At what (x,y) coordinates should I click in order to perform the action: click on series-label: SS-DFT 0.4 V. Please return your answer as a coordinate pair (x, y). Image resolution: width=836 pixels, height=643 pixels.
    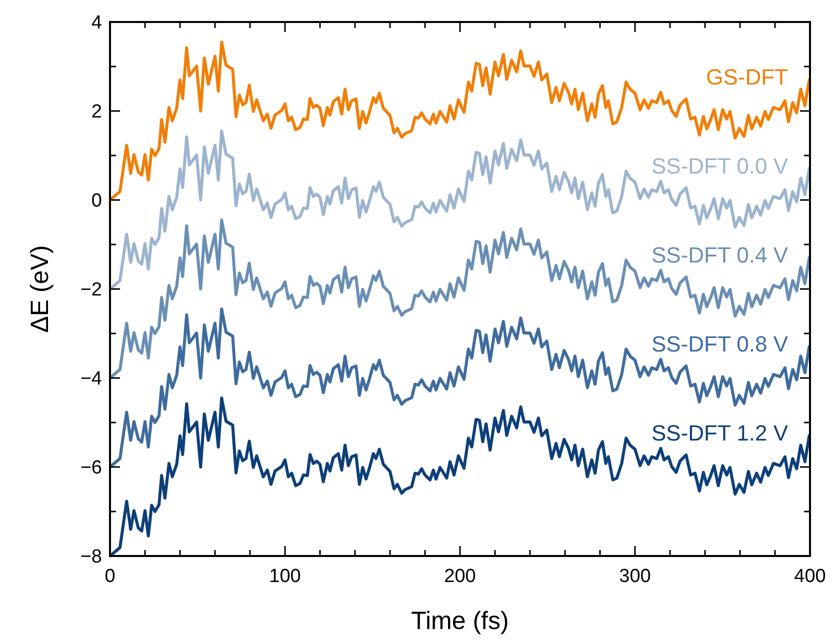
    Looking at the image, I should click on (719, 255).